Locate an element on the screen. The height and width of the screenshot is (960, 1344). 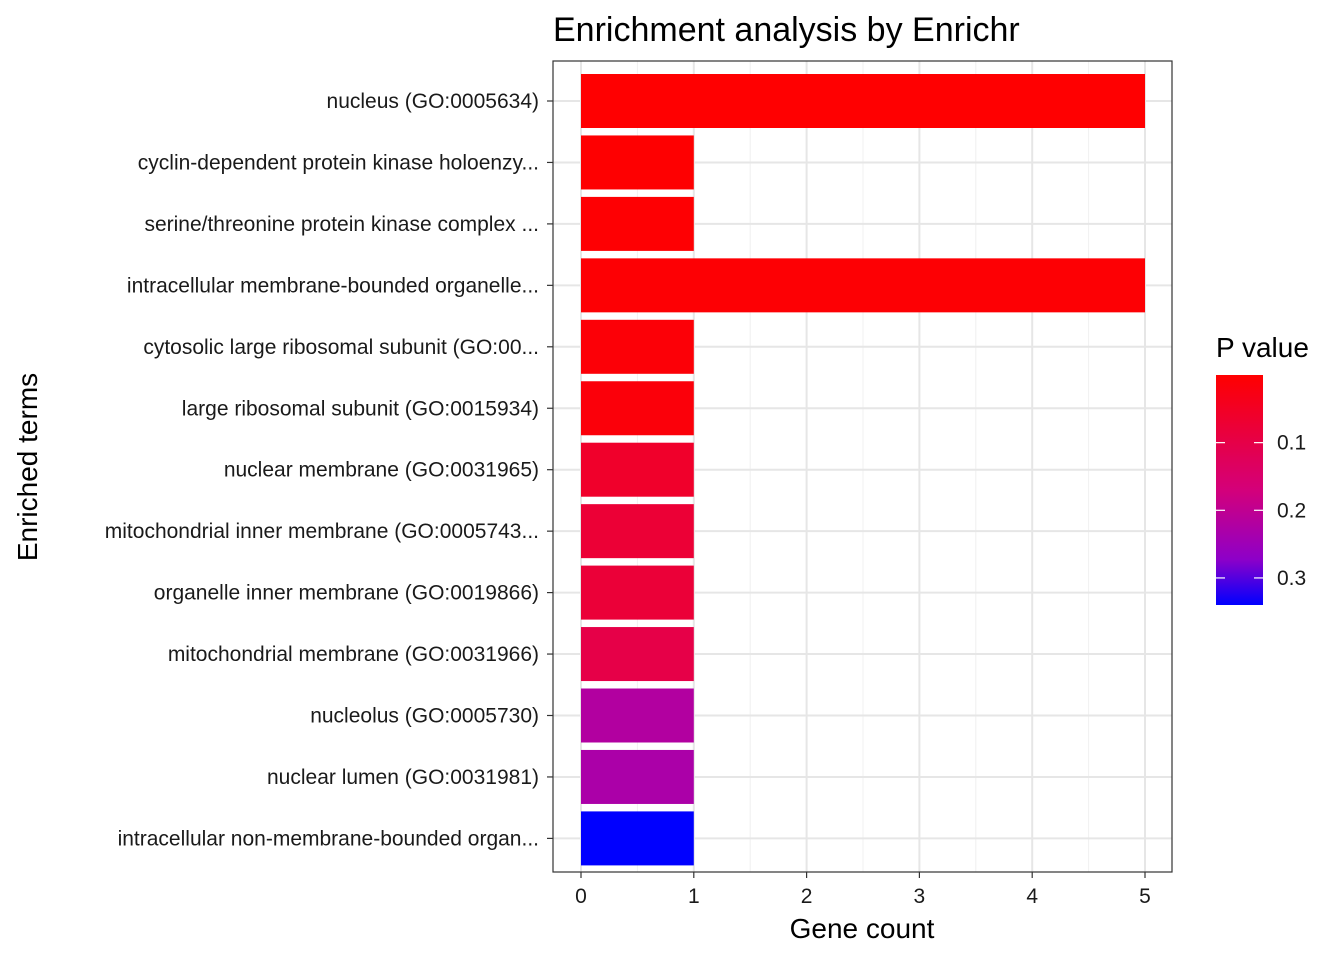
y-axis-title: Enriched terms is located at coordinates (27, 467).